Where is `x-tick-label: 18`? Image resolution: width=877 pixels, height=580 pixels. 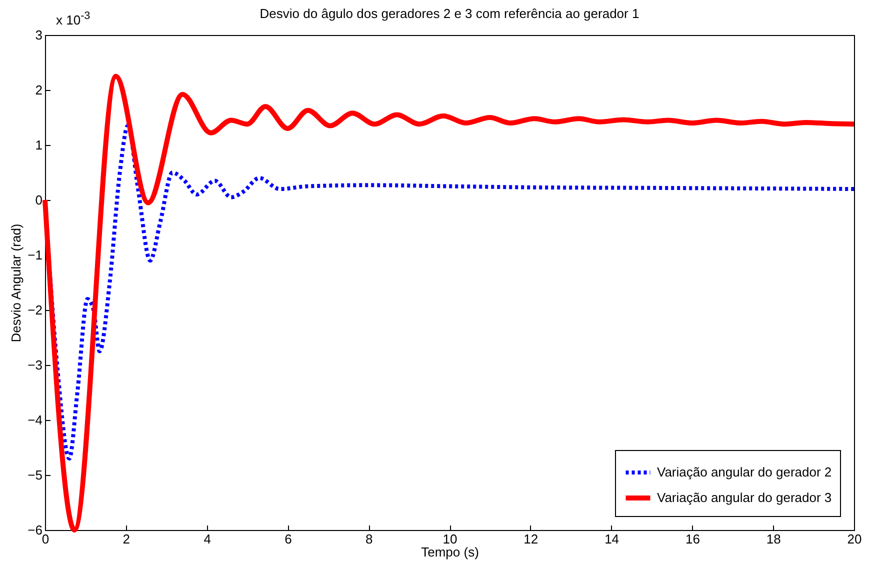 x-tick-label: 18 is located at coordinates (773, 539).